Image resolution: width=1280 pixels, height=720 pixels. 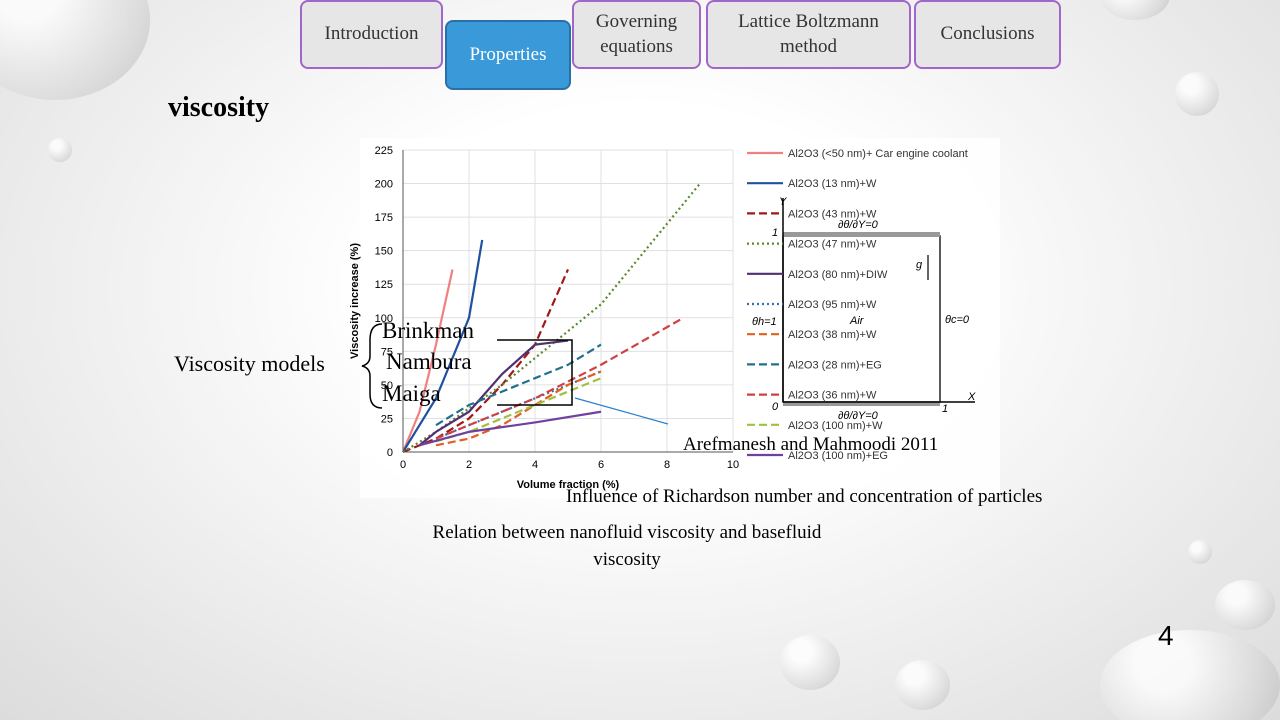 I want to click on model-name: Brinkman, so click(x=428, y=330).